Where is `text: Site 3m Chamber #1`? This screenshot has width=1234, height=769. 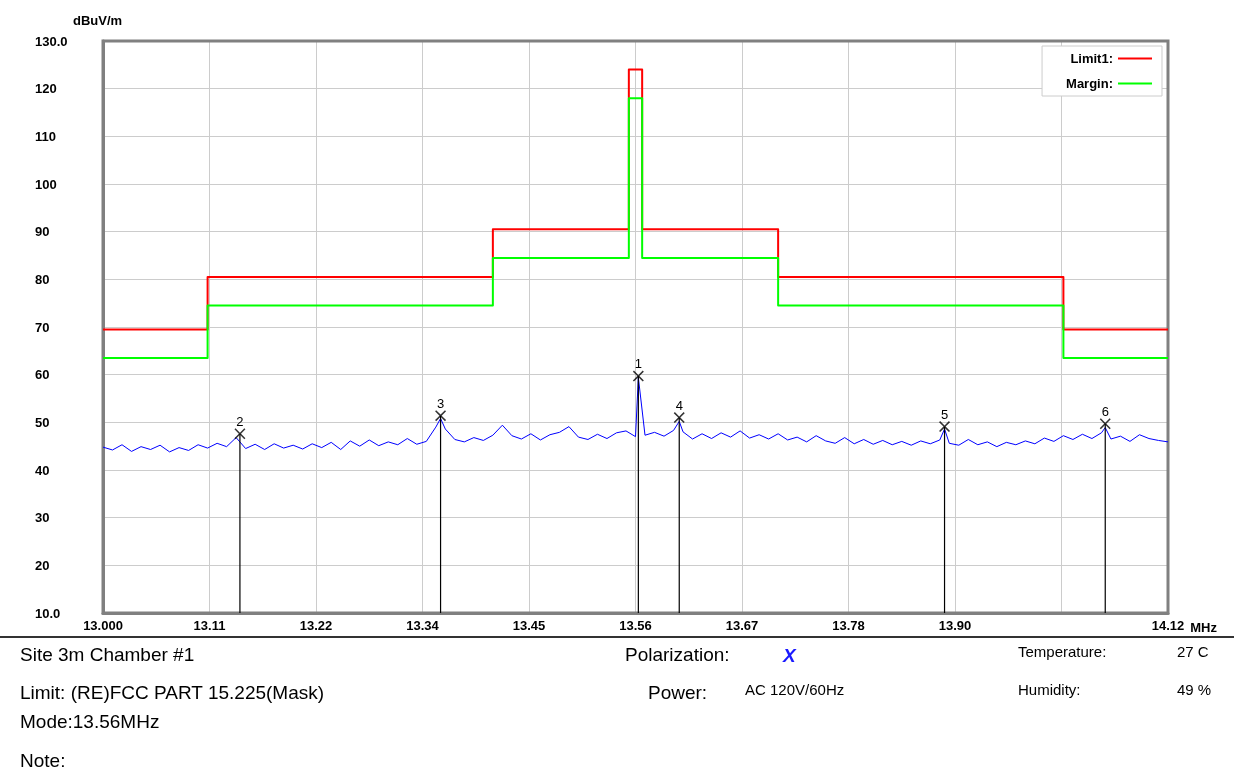
text: Site 3m Chamber #1 is located at coordinates (107, 654).